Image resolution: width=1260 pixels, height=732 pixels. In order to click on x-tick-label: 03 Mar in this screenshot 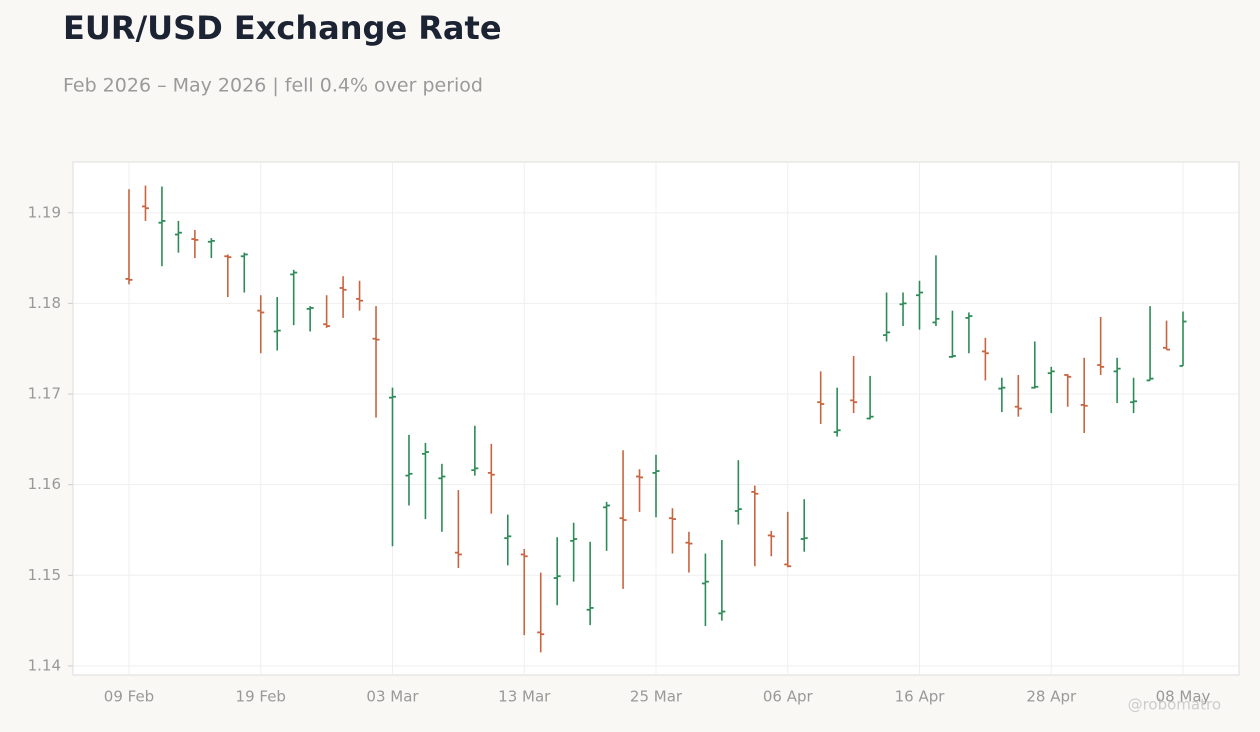, I will do `click(392, 697)`.